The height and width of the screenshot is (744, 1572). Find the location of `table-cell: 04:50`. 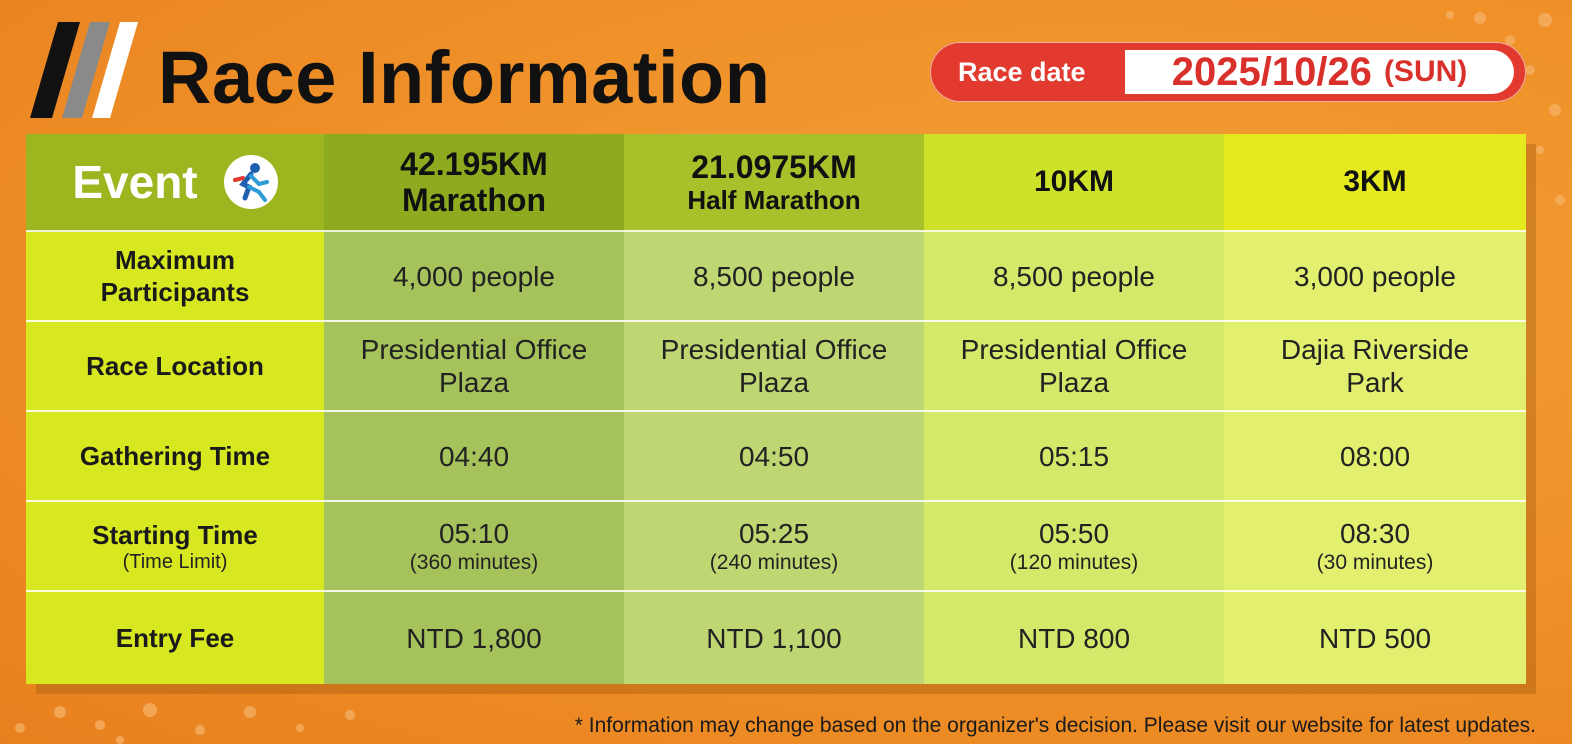

table-cell: 04:50 is located at coordinates (774, 457).